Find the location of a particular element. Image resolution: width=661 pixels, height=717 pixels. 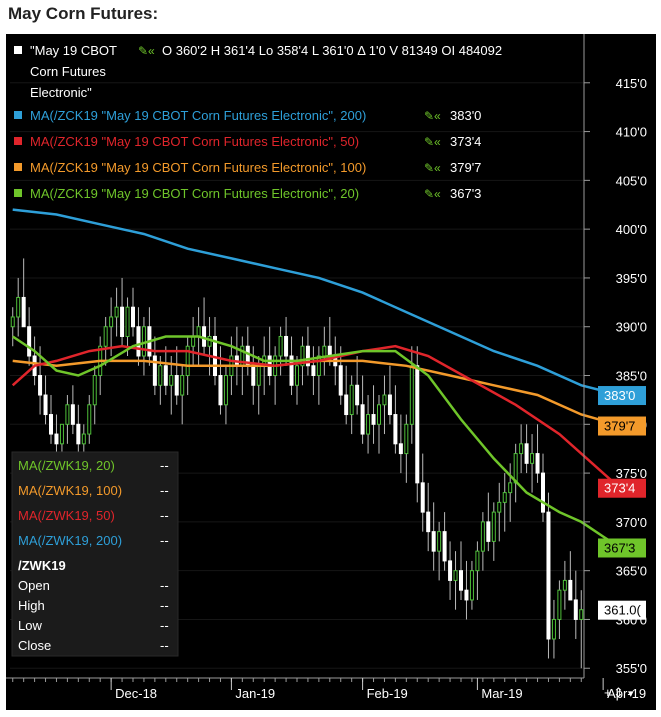

y-tick-label: 415'0 is located at coordinates (631, 83).